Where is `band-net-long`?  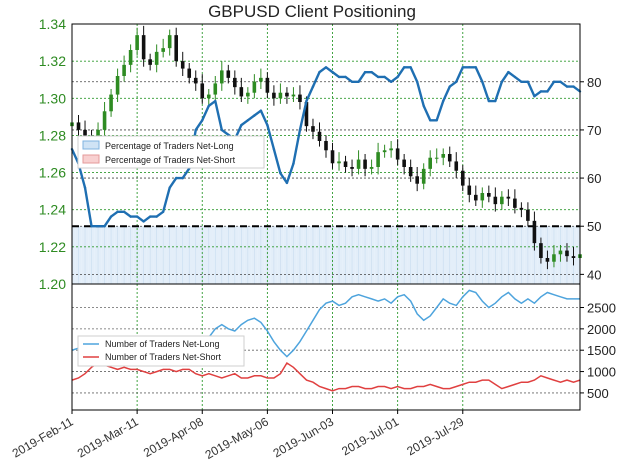
band-net-long is located at coordinates (74, 255).